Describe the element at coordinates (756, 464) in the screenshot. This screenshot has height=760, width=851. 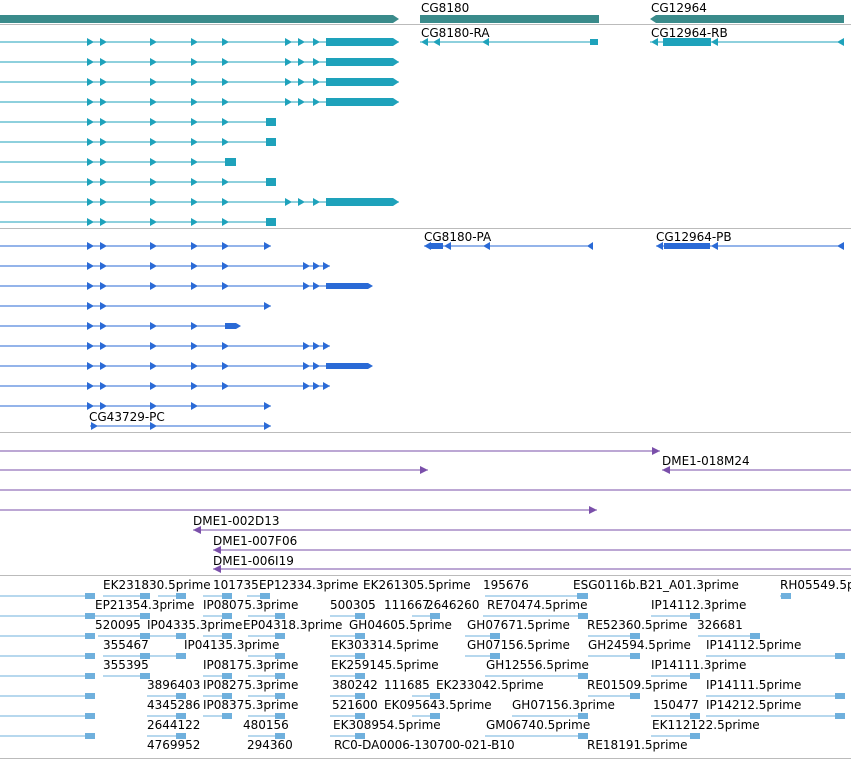
I see `clone-dme1-018m24: DME1-018M24` at that location.